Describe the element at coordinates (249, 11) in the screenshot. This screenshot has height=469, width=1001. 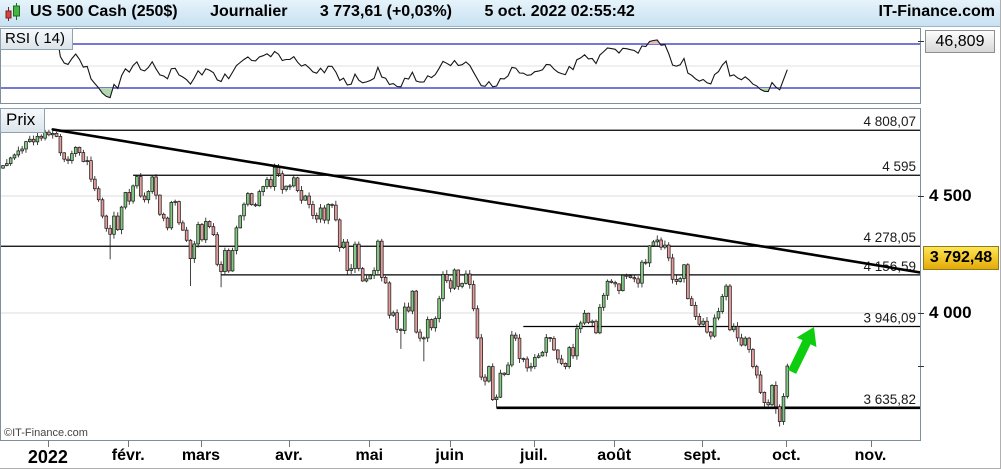
I see `timeframe-label: Journalier` at that location.